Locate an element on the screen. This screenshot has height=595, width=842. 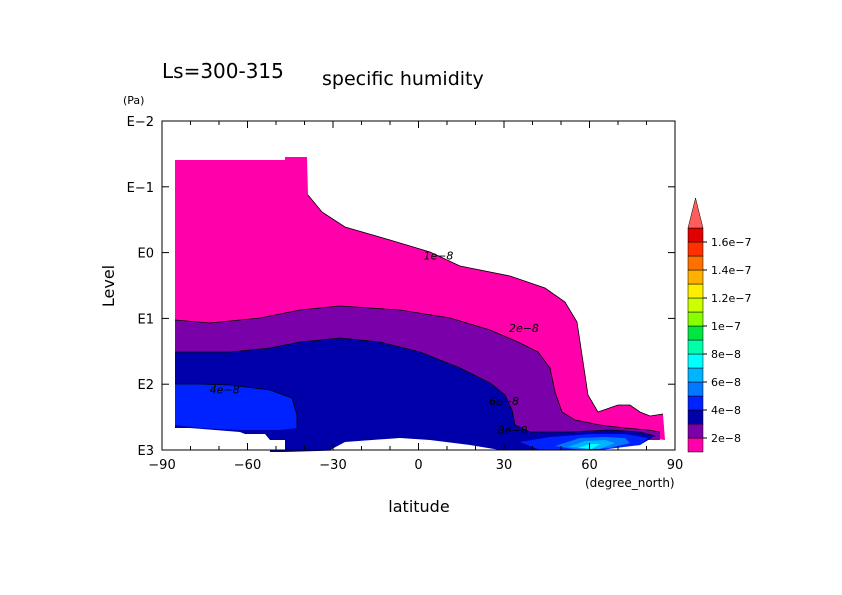
contour-label-3: 6e−8 is located at coordinates (504, 401).